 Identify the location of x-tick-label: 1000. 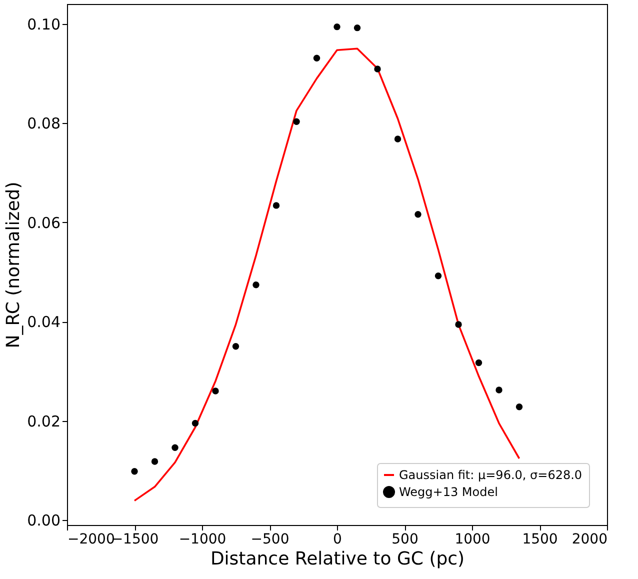
(472, 540).